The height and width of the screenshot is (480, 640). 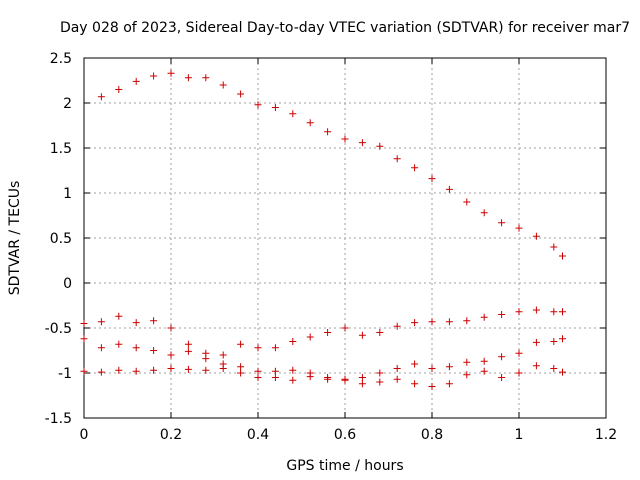 What do you see at coordinates (432, 435) in the screenshot?
I see `x-tick-label: 0.8` at bounding box center [432, 435].